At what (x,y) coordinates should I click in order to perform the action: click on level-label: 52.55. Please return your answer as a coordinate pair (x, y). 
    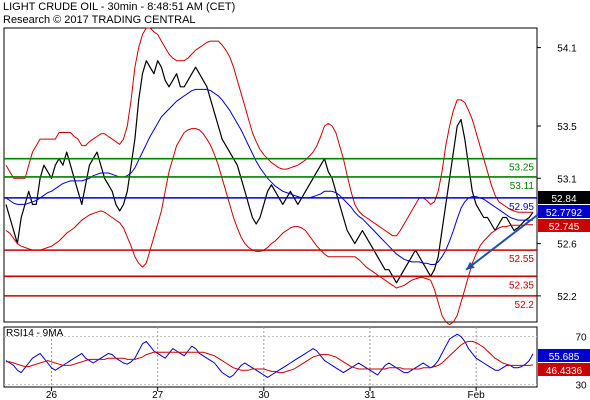
    Looking at the image, I should click on (521, 259).